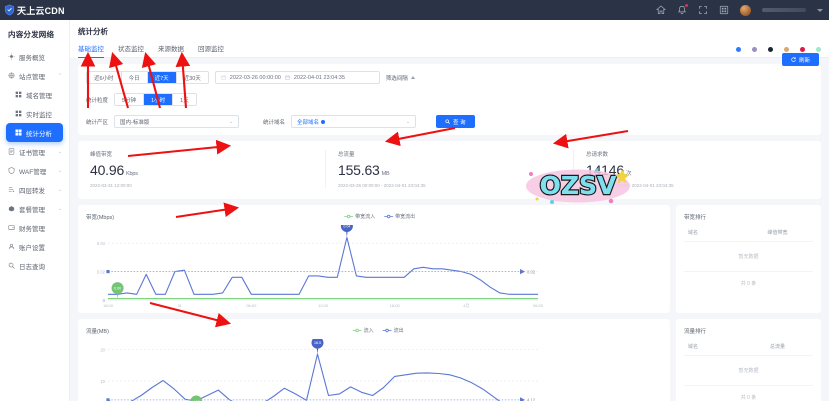 This screenshot has width=829, height=401. Describe the element at coordinates (35, 10) in the screenshot. I see `brand-logo: 天上云CDN` at that location.